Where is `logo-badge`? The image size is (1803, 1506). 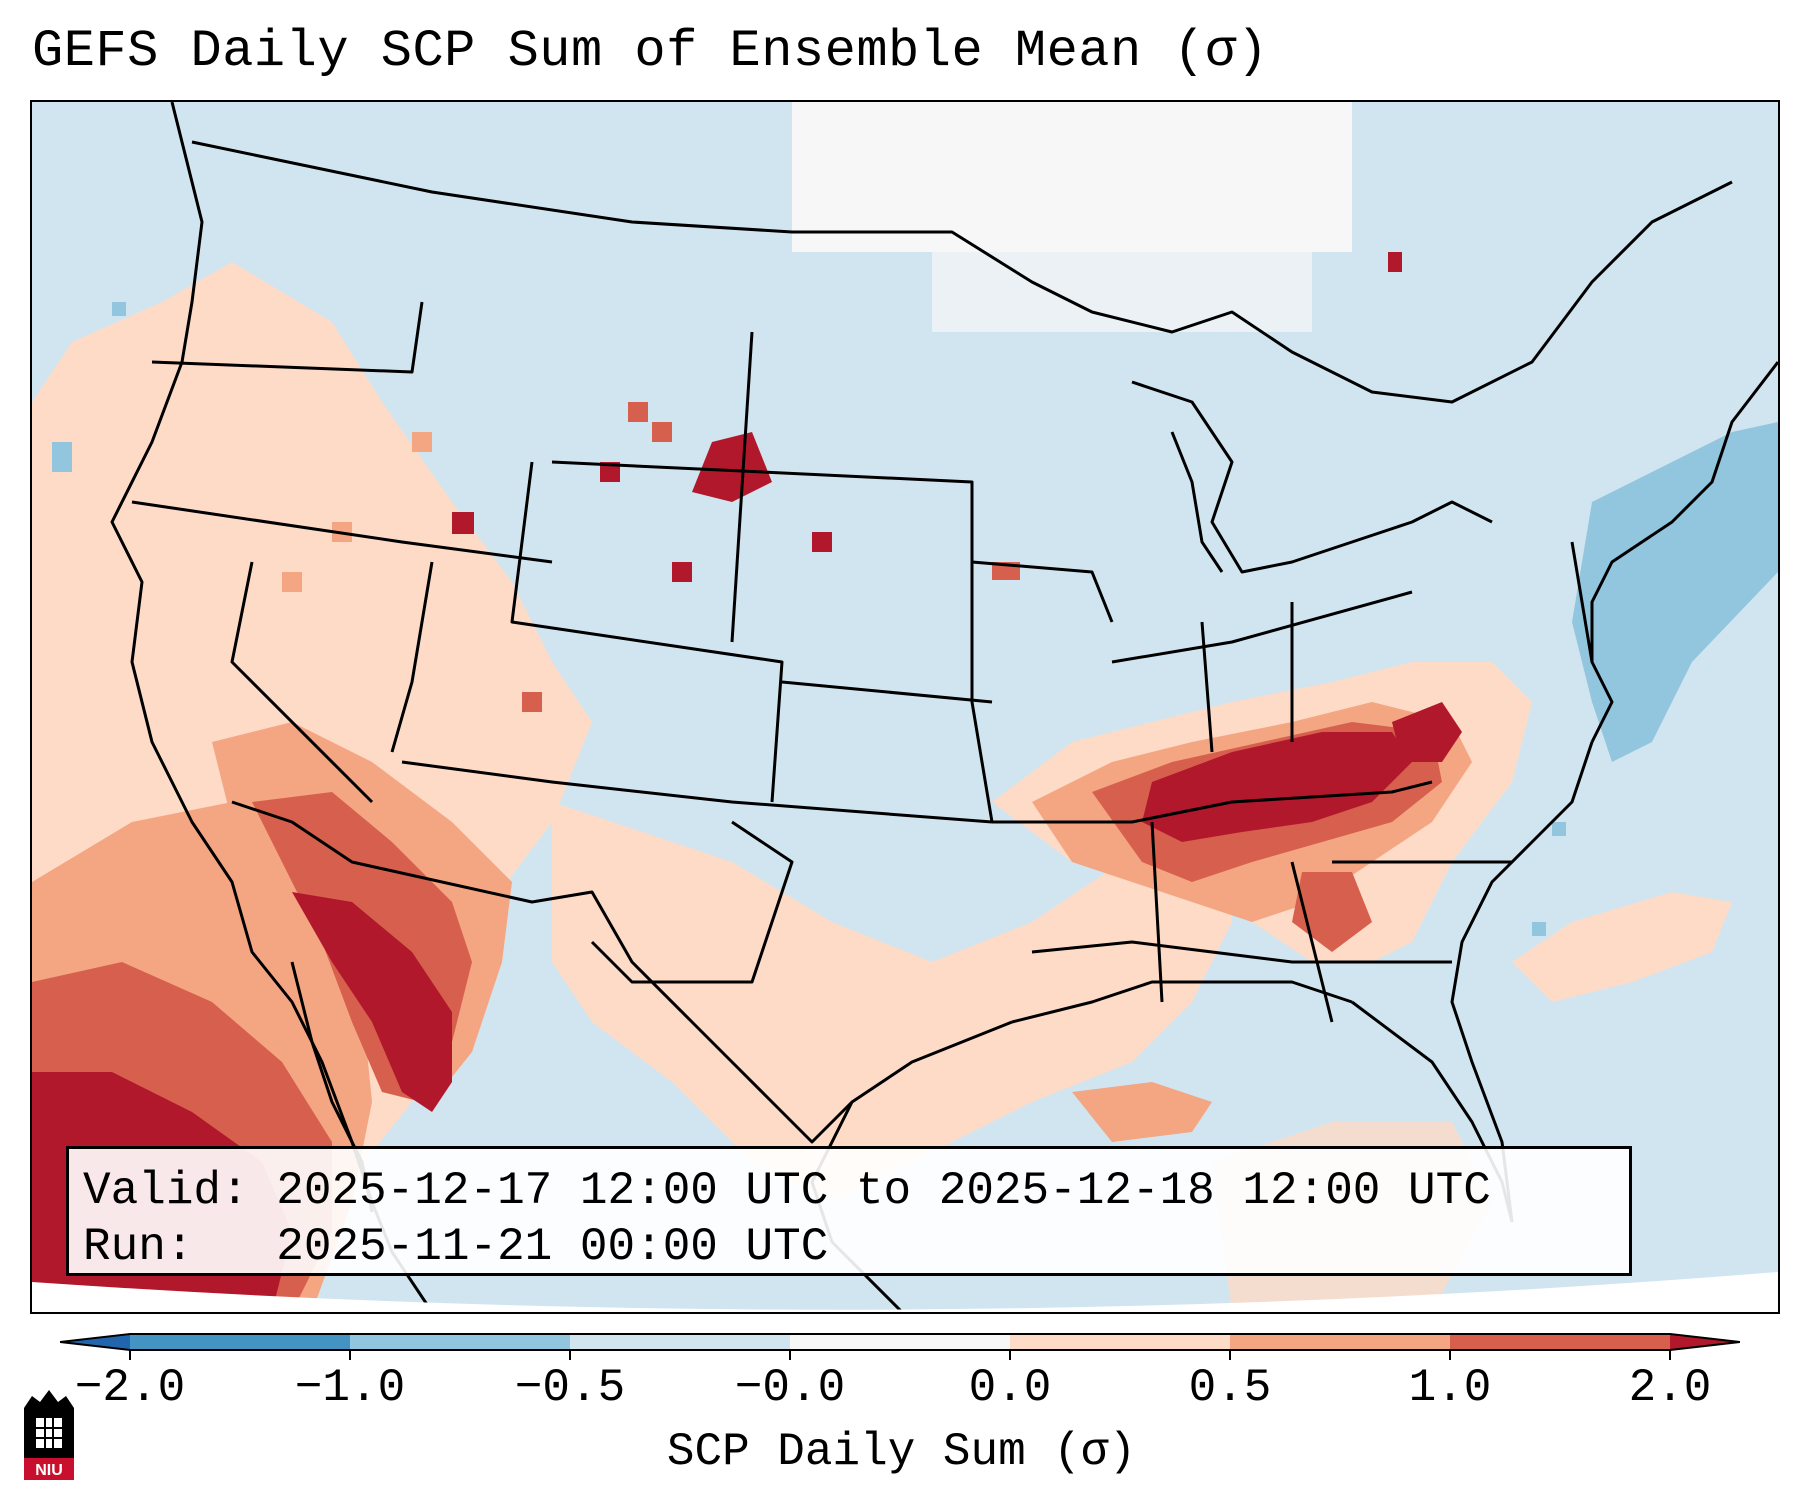
logo-badge is located at coordinates (49, 1469).